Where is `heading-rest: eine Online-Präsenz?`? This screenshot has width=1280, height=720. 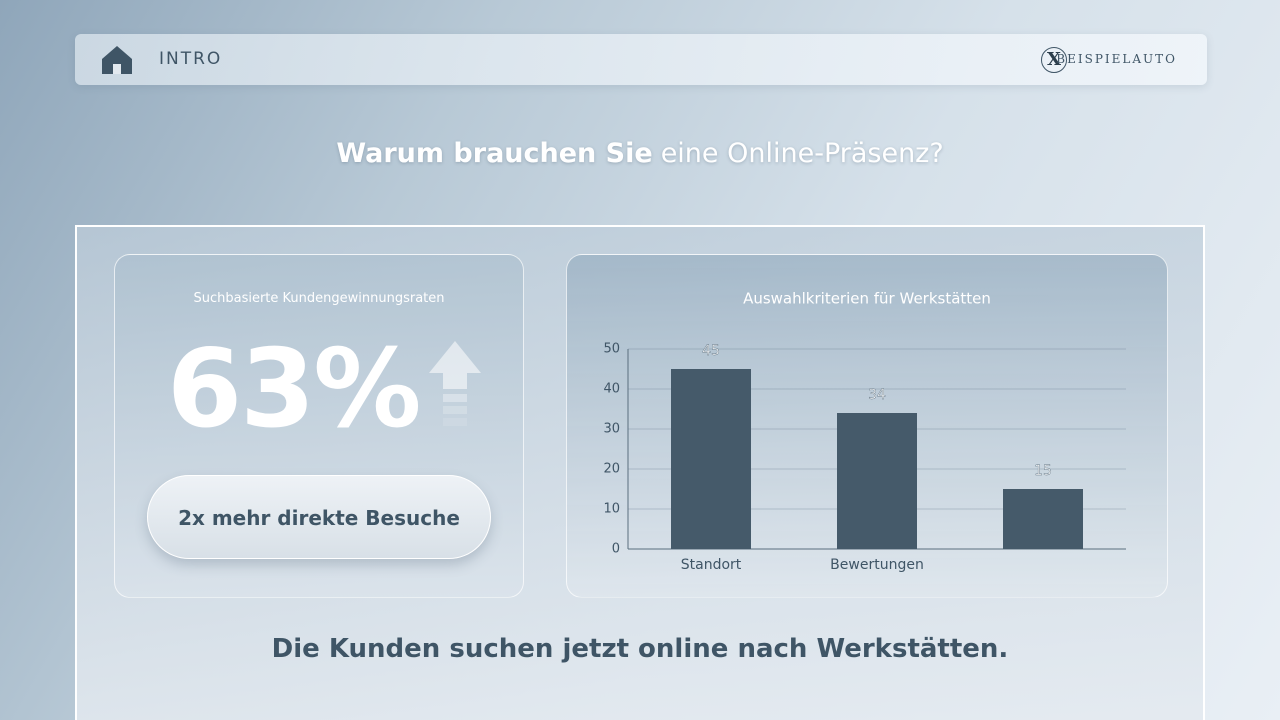
heading-rest: eine Online-Präsenz? is located at coordinates (802, 153).